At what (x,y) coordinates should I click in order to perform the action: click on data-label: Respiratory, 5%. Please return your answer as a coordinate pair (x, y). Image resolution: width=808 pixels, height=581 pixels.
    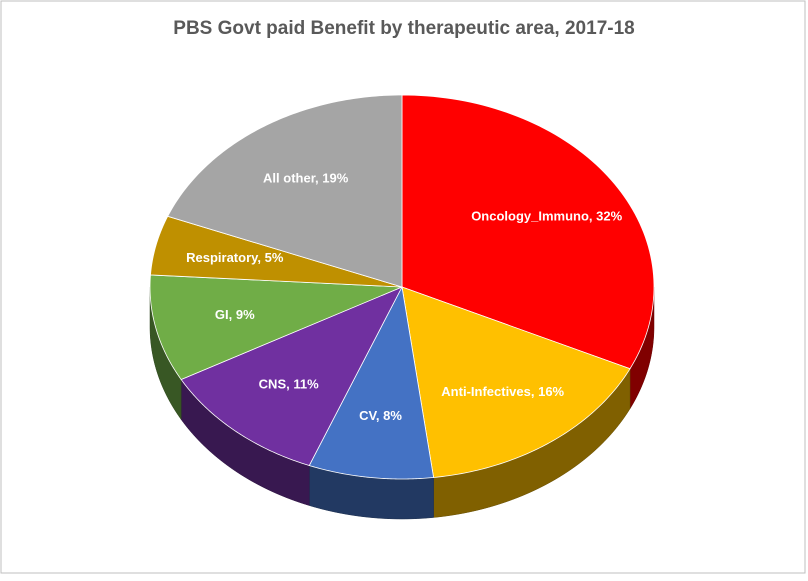
    Looking at the image, I should click on (235, 257).